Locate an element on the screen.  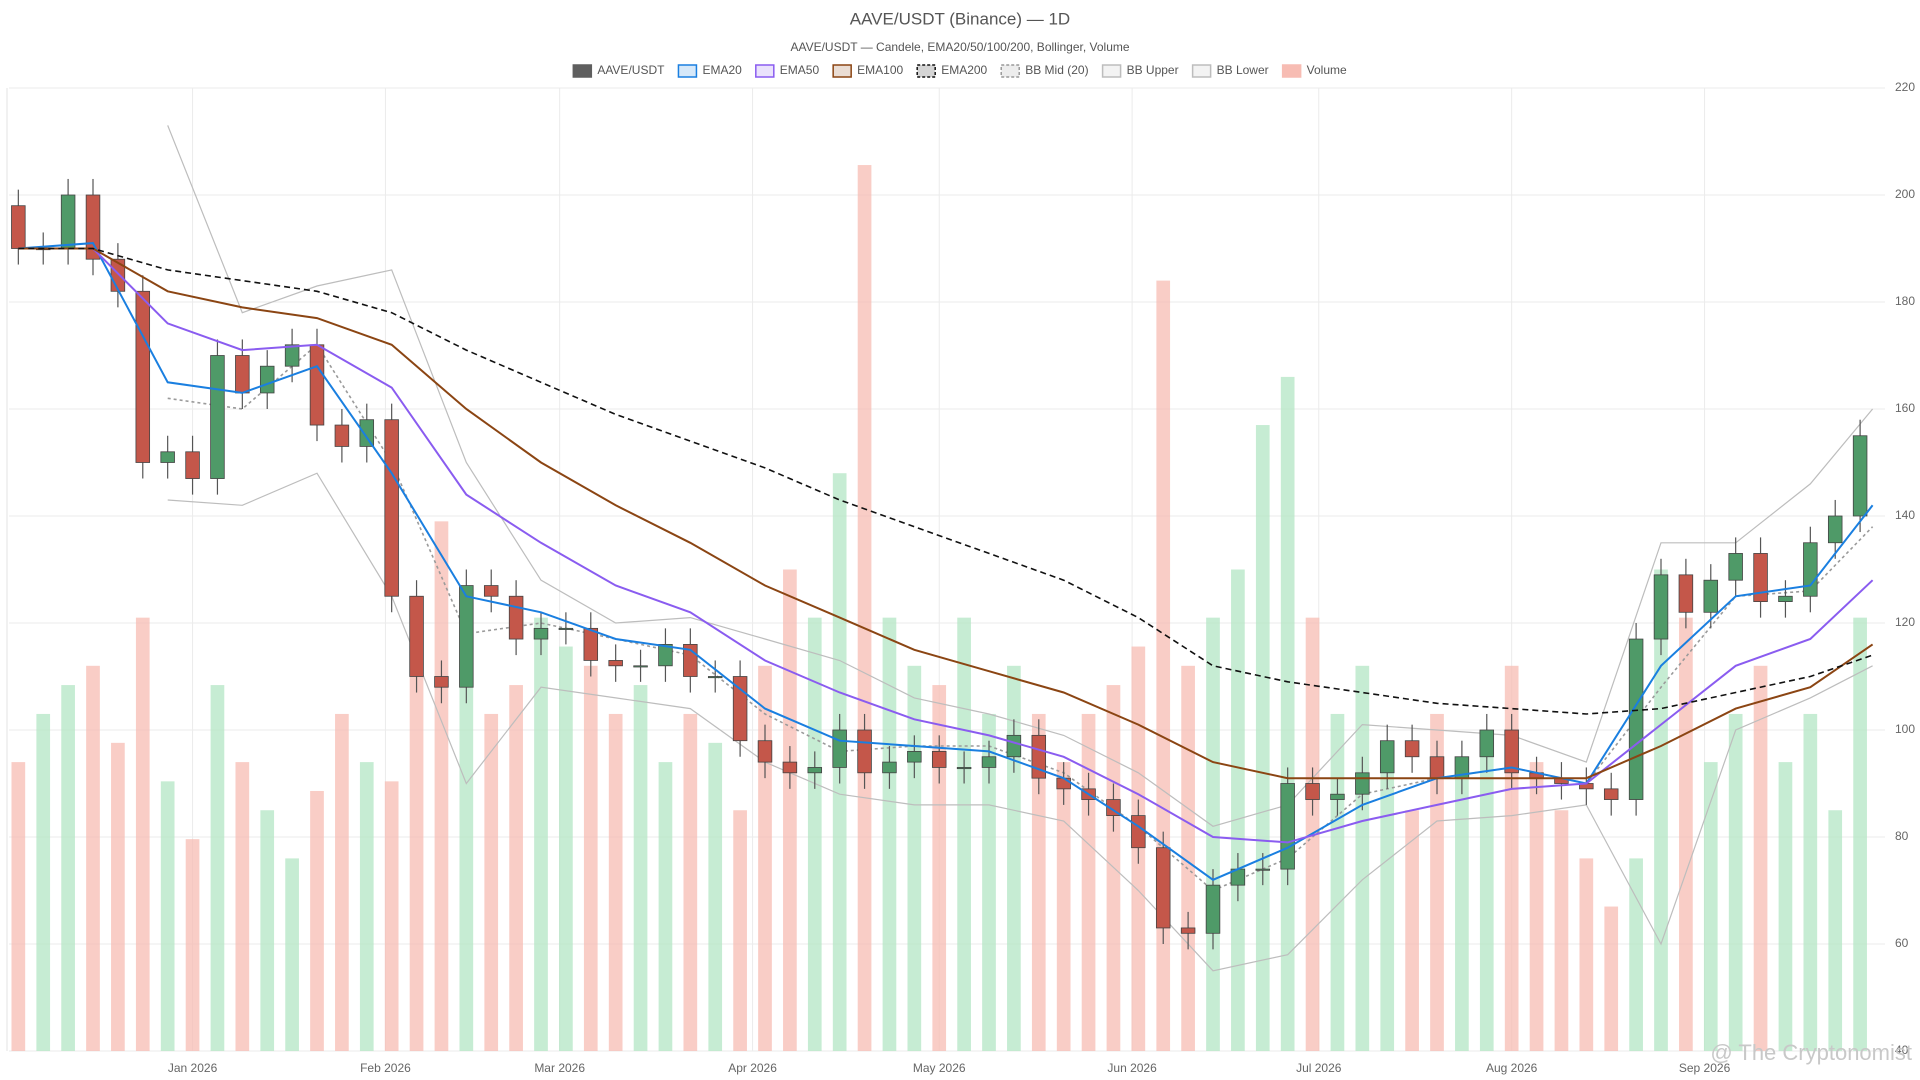
y-tick-label: 80 is located at coordinates (1902, 836).